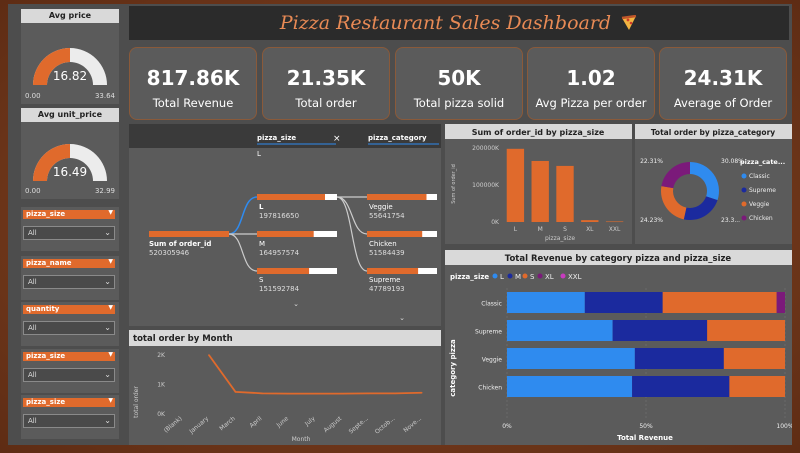 The width and height of the screenshot is (800, 453). What do you see at coordinates (279, 253) in the screenshot?
I see `tree-node-value: 164957574` at bounding box center [279, 253].